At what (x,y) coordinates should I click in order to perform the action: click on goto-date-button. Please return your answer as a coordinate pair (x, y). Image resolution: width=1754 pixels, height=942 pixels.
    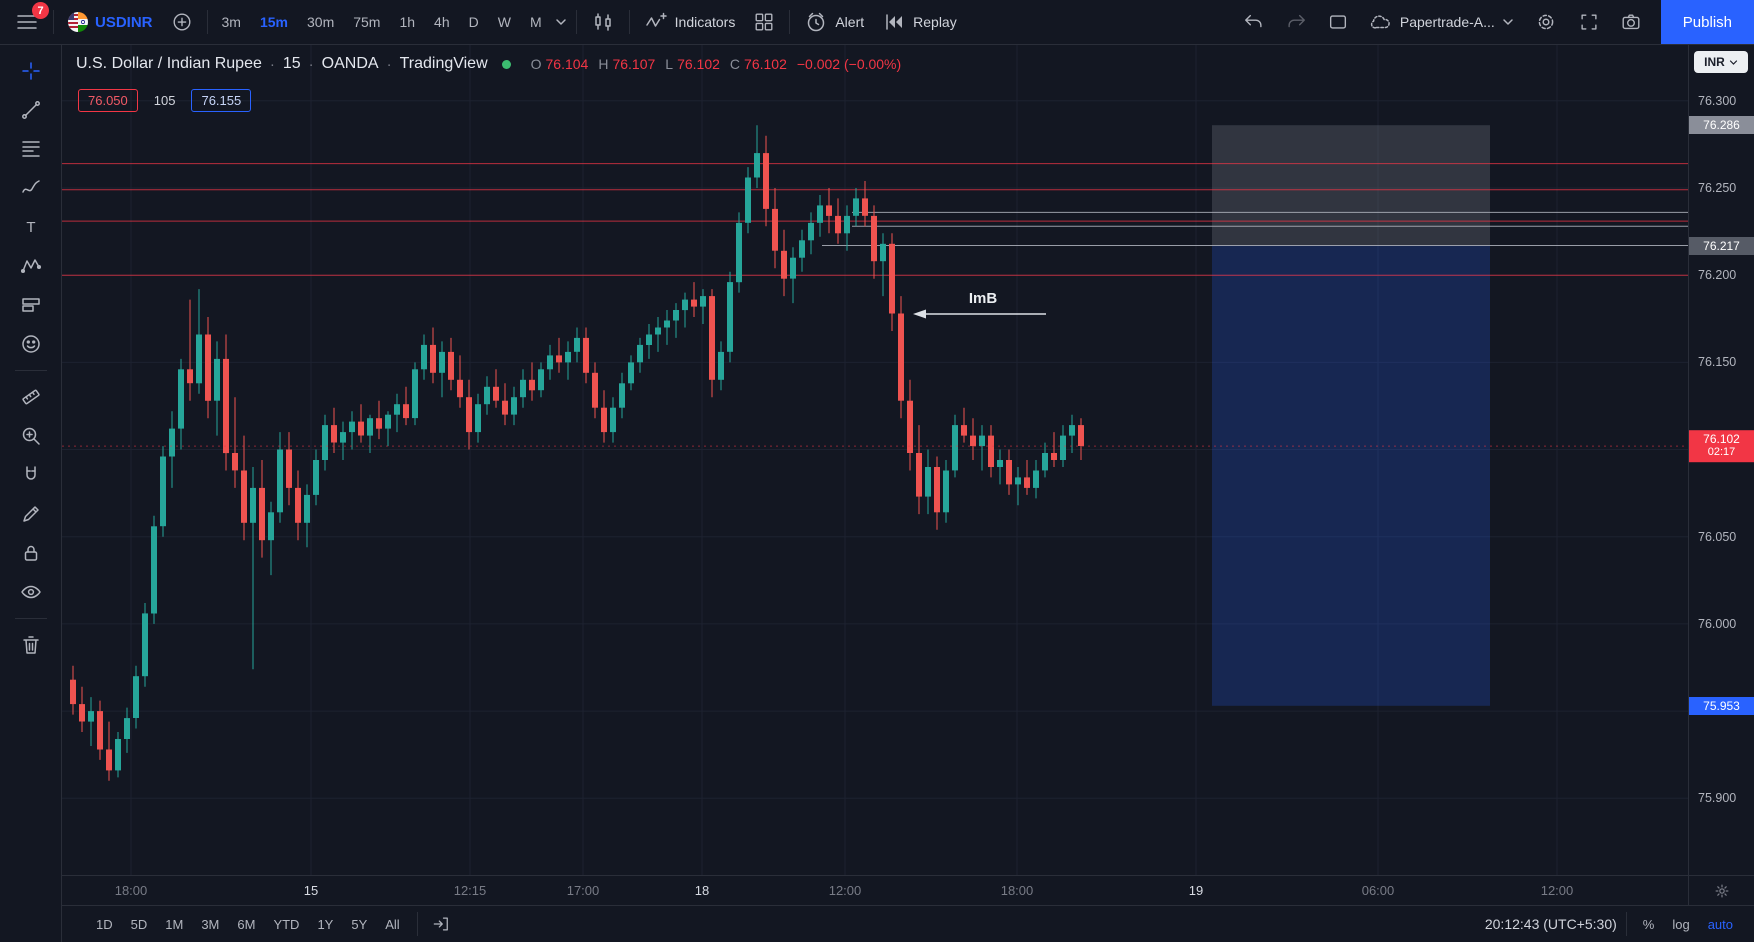
    Looking at the image, I should click on (441, 924).